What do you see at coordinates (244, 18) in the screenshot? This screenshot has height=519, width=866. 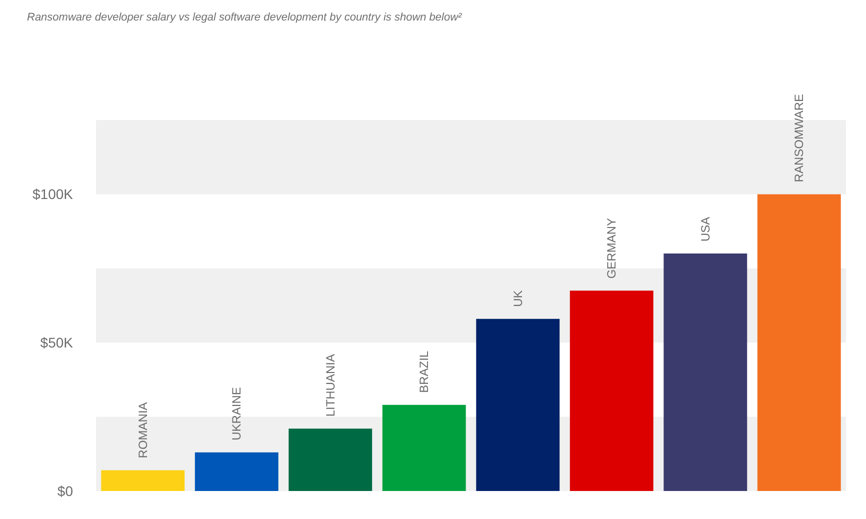 I see `chart-title: Ransomware developer salary vs legal software development by country is shown below²` at bounding box center [244, 18].